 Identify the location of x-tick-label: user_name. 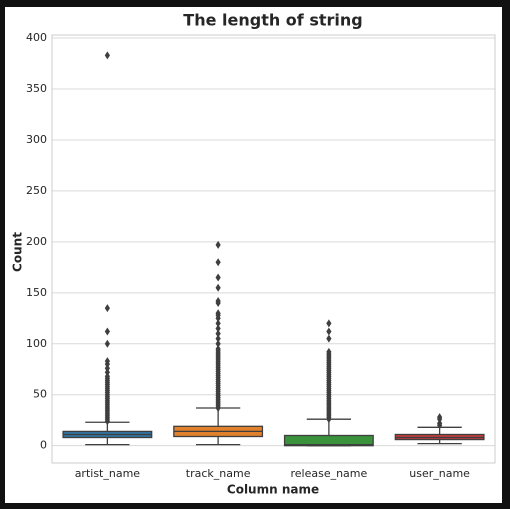
(439, 473).